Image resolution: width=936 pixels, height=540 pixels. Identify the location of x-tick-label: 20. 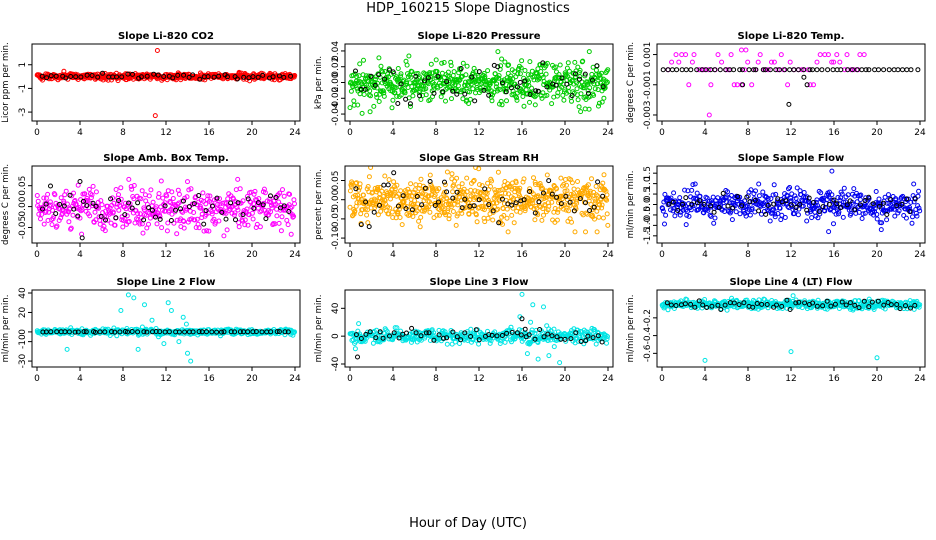
(252, 379).